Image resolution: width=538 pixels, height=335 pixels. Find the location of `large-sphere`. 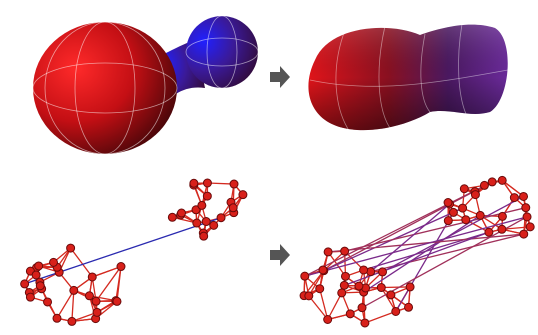

large-sphere is located at coordinates (105, 88).